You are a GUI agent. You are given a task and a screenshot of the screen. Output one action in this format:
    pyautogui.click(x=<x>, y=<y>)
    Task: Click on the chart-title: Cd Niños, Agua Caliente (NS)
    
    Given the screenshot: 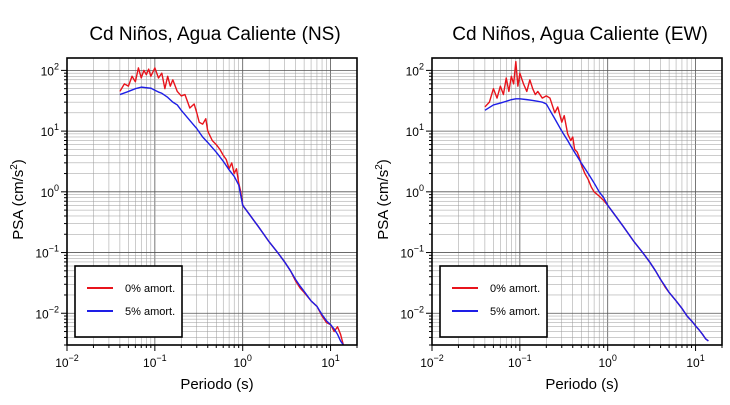 What is the action you would take?
    pyautogui.click(x=214, y=34)
    